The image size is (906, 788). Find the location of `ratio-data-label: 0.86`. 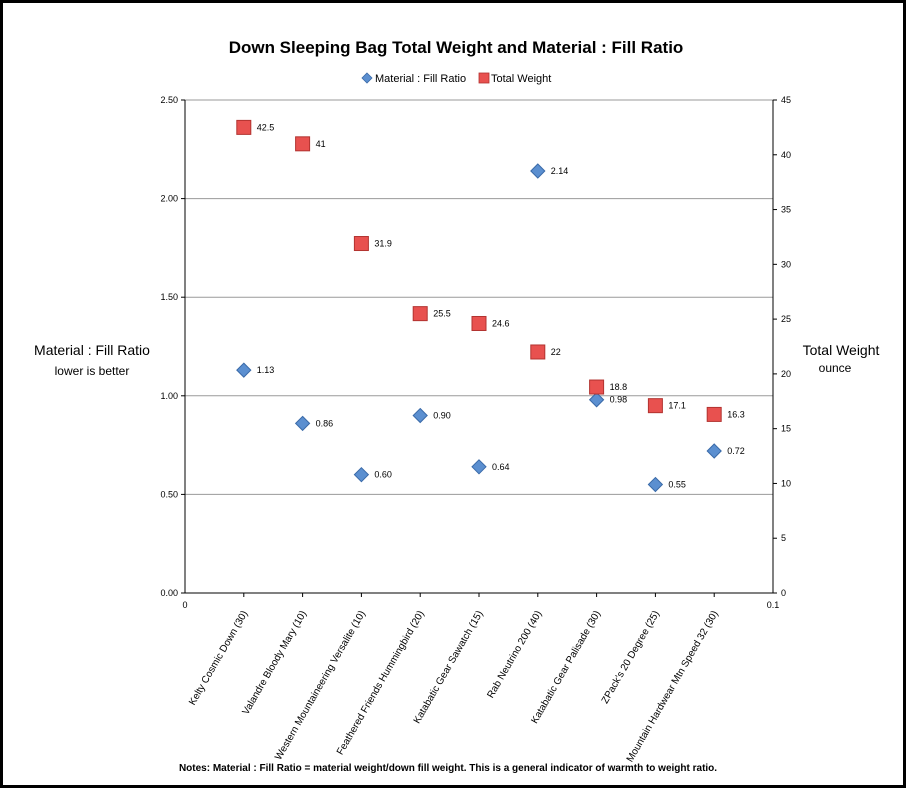

ratio-data-label: 0.86 is located at coordinates (325, 423).